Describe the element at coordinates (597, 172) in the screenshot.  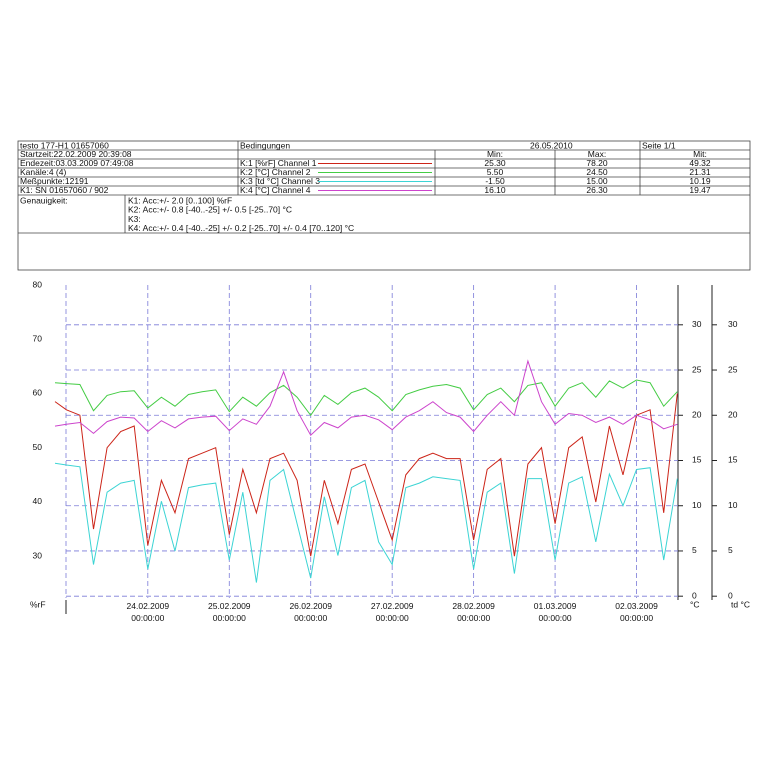
I see `stat-value: 24.50` at that location.